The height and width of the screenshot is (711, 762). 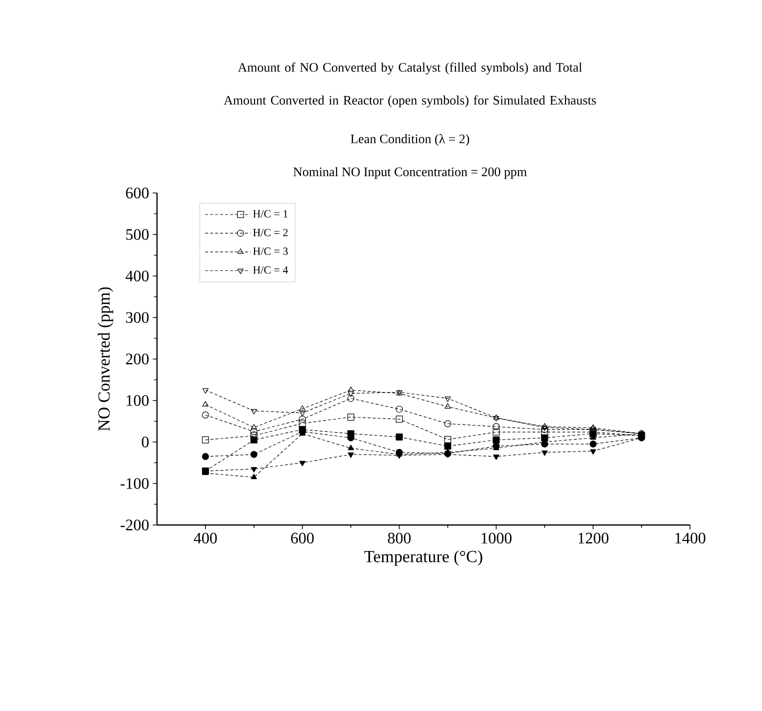 What do you see at coordinates (137, 193) in the screenshot?
I see `y-tick-label: 600` at bounding box center [137, 193].